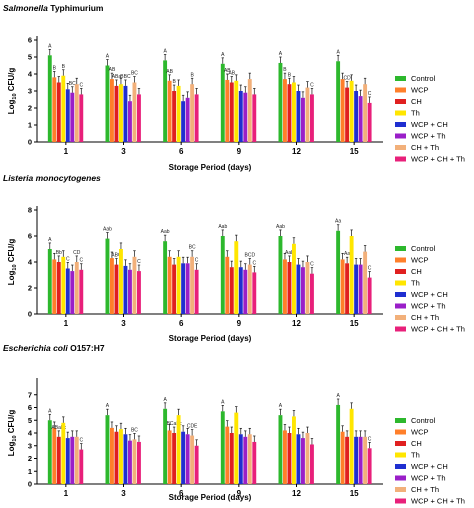 This screenshot has height=508, width=474. Describe the element at coordinates (296, 493) in the screenshot. I see `x-tick-label: 12` at that location.